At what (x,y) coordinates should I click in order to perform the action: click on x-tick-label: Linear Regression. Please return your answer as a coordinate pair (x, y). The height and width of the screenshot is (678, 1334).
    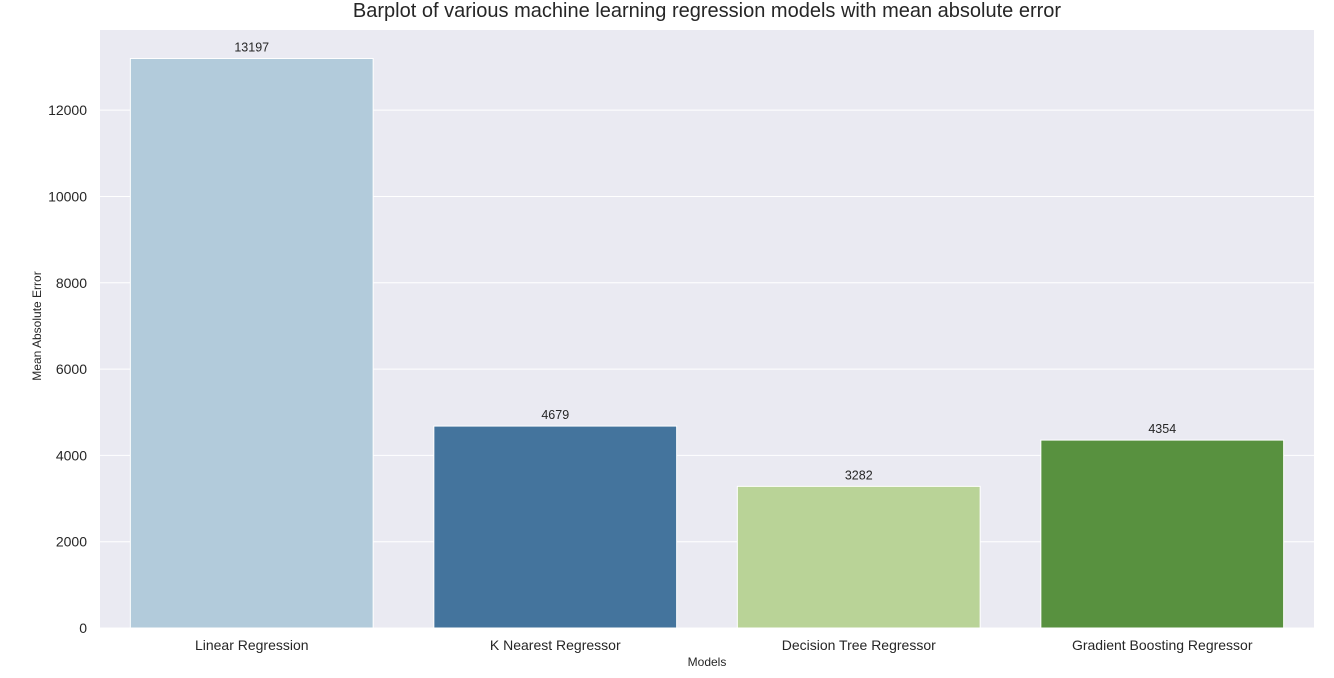
    Looking at the image, I should click on (252, 645).